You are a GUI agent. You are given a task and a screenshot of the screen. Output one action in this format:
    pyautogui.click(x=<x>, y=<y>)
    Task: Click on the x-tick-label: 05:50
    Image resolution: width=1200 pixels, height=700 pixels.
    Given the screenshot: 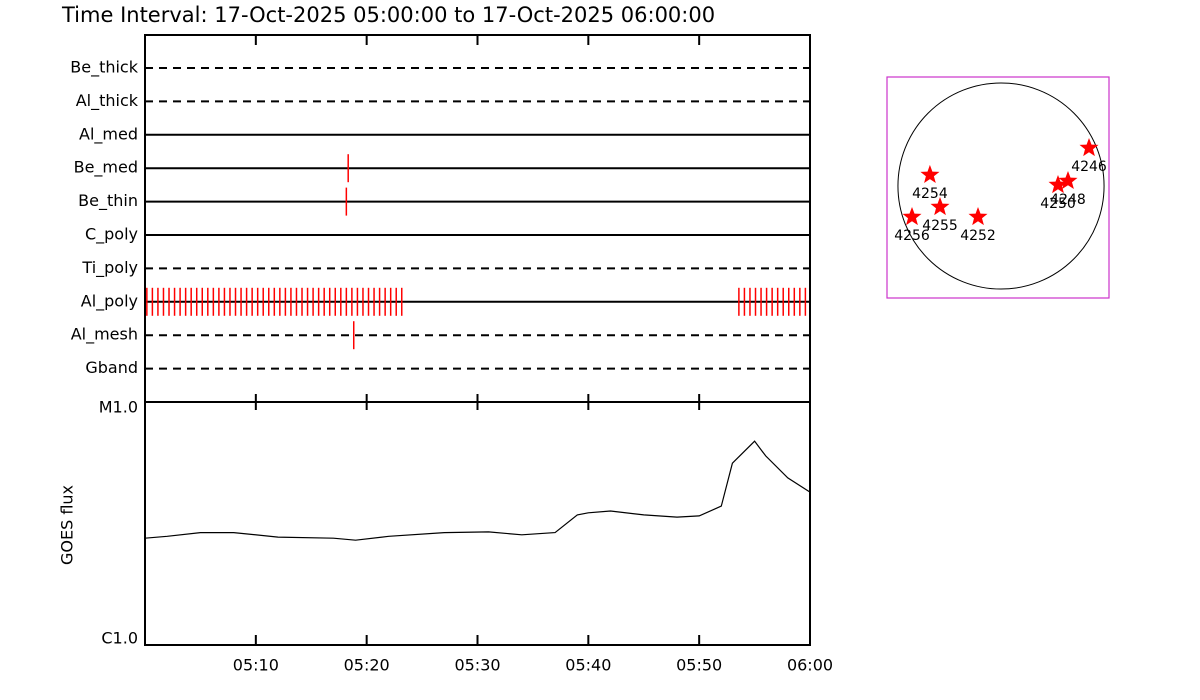 What is the action you would take?
    pyautogui.click(x=699, y=665)
    